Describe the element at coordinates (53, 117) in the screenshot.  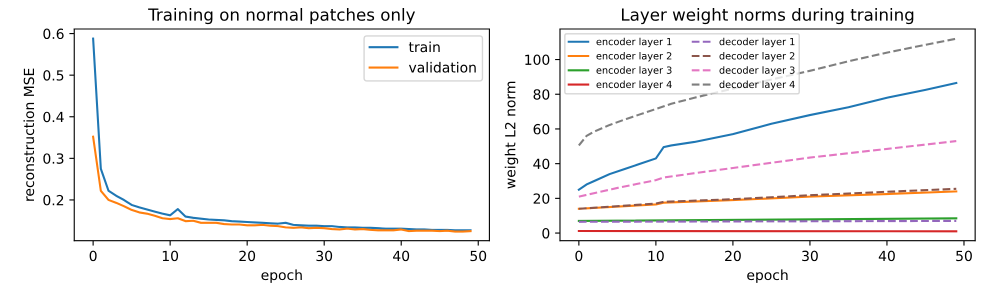
I see `y-tick-label: 0.4` at that location.